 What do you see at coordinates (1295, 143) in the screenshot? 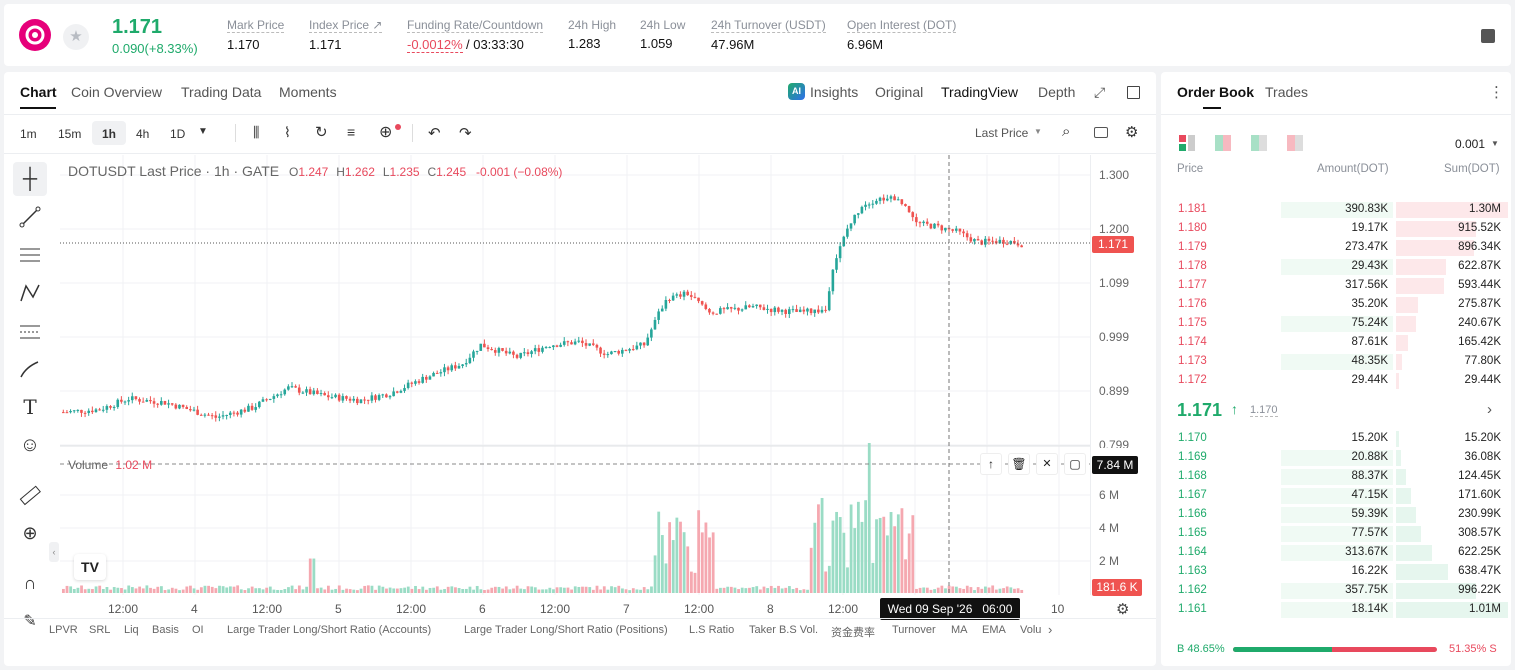
I see `view-asks-icon` at bounding box center [1295, 143].